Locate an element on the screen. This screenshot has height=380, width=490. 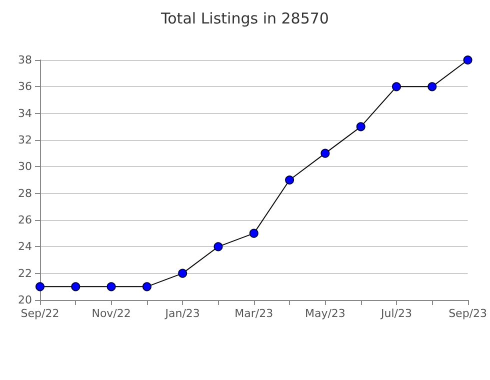
x-tick-label: Jan/23 is located at coordinates (182, 313).